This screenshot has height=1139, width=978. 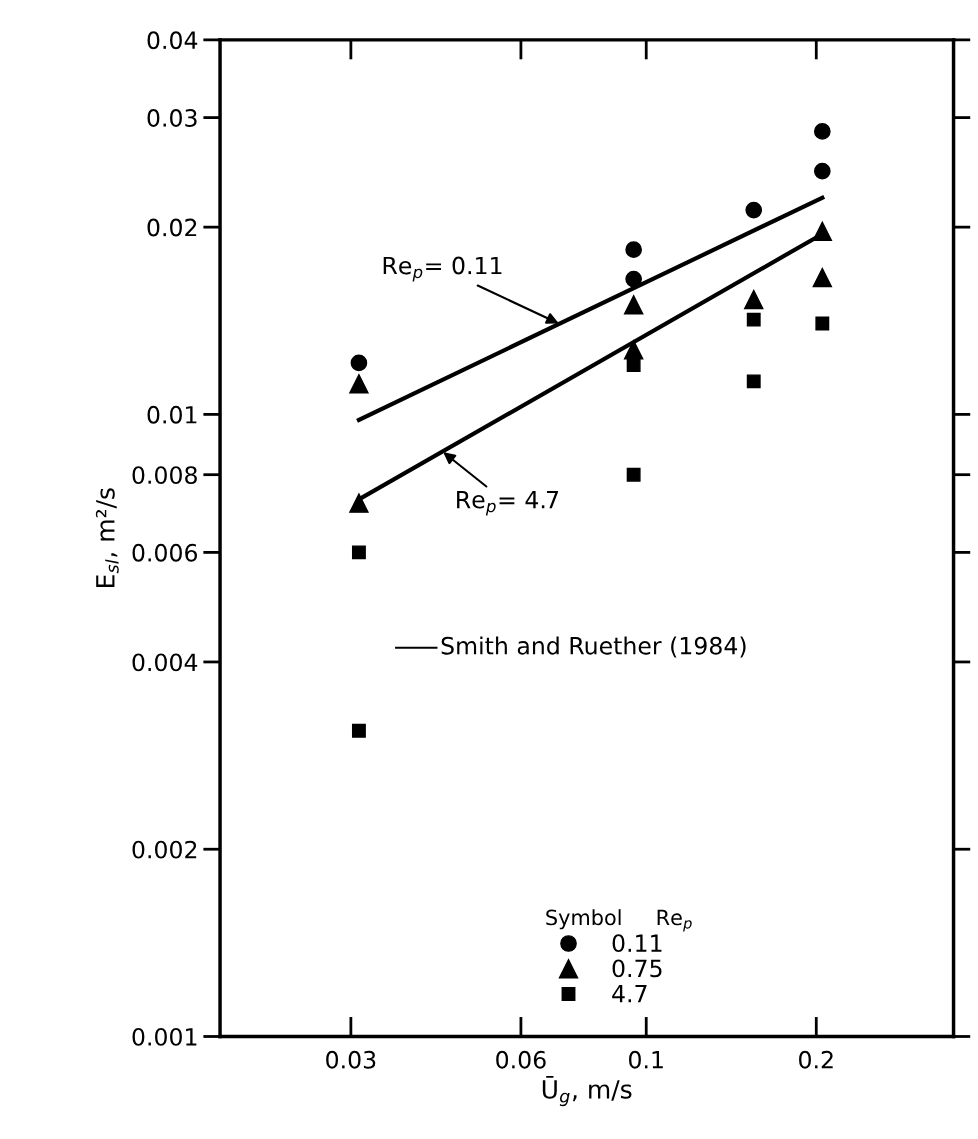 I want to click on y-tick-label: 0.008, so click(x=164, y=475).